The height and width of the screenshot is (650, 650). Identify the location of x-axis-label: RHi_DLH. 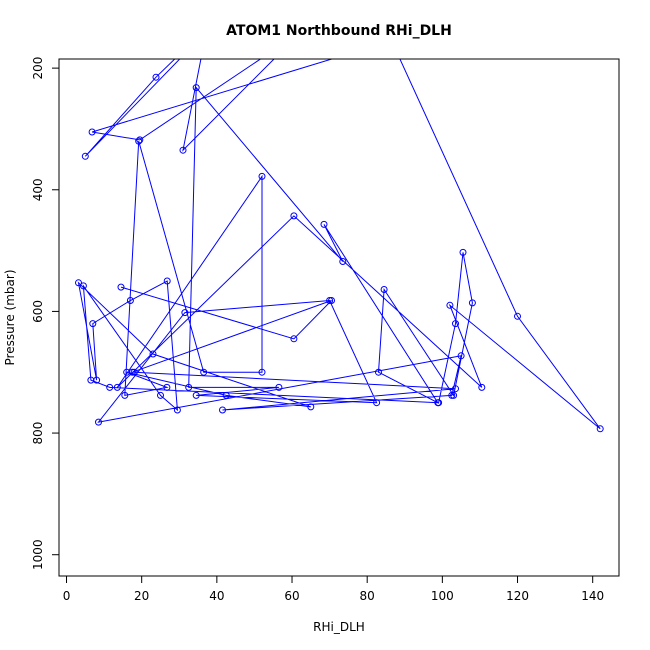
(339, 627).